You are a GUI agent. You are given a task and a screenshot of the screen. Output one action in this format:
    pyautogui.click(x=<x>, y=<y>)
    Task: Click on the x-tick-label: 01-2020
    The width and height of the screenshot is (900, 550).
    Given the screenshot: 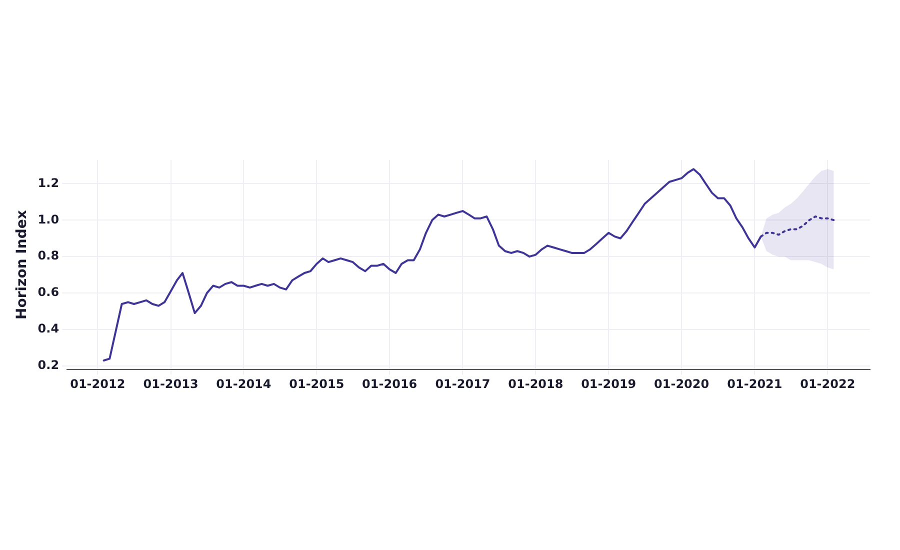 What is the action you would take?
    pyautogui.click(x=682, y=383)
    